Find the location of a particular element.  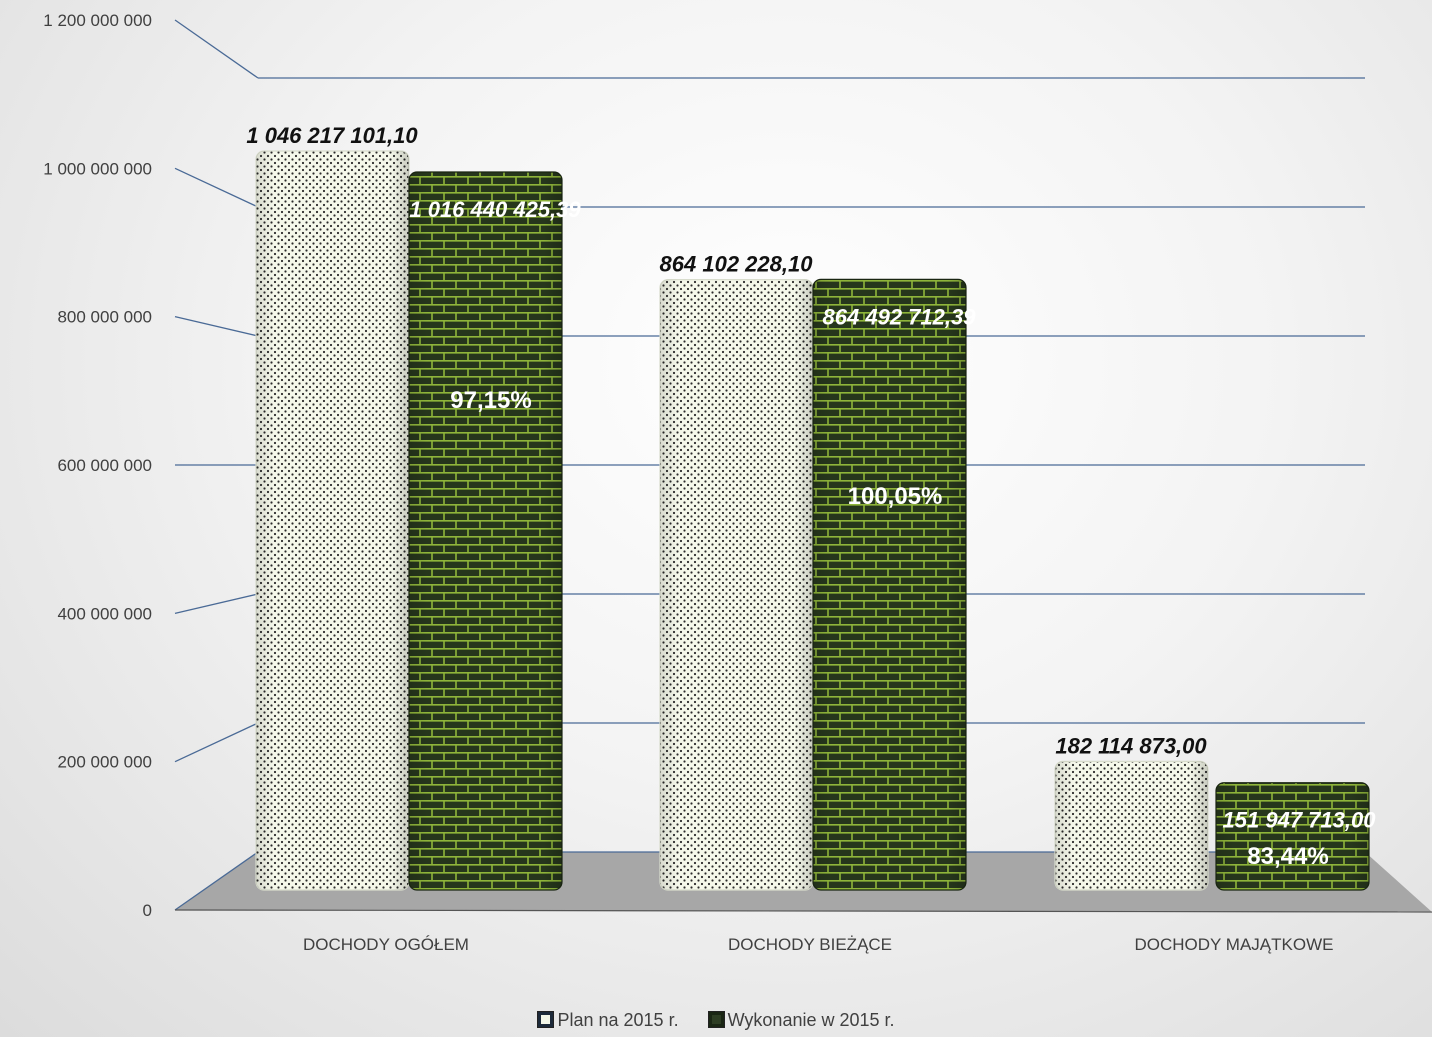

value-label-exec: 1 016 440 425,39 is located at coordinates (495, 209).